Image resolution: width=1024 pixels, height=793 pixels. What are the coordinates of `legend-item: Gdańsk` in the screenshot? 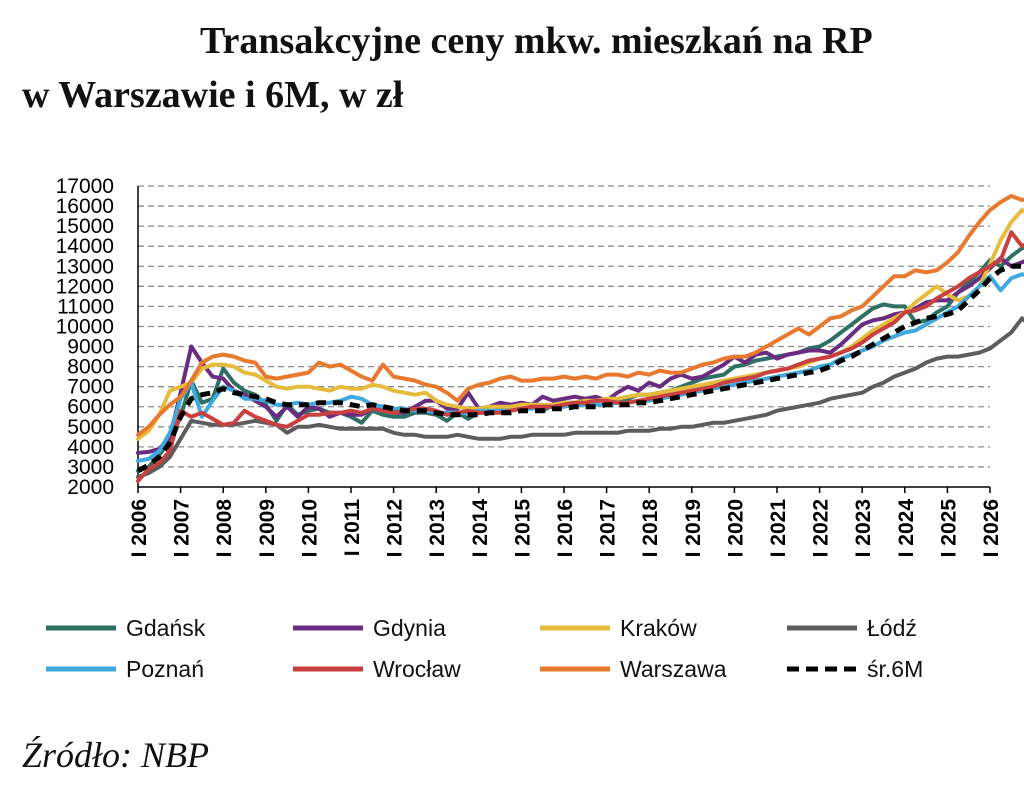 It's located at (126, 628).